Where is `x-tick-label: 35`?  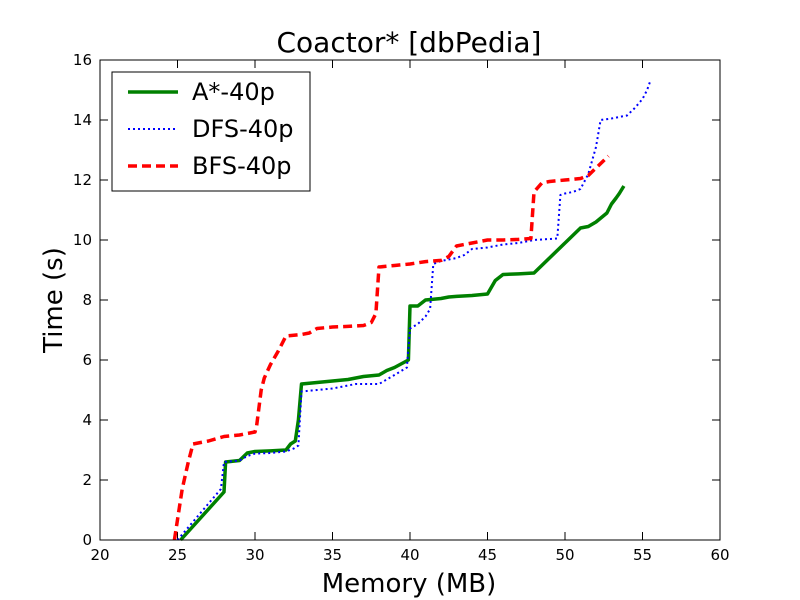 x-tick-label: 35 is located at coordinates (332, 555).